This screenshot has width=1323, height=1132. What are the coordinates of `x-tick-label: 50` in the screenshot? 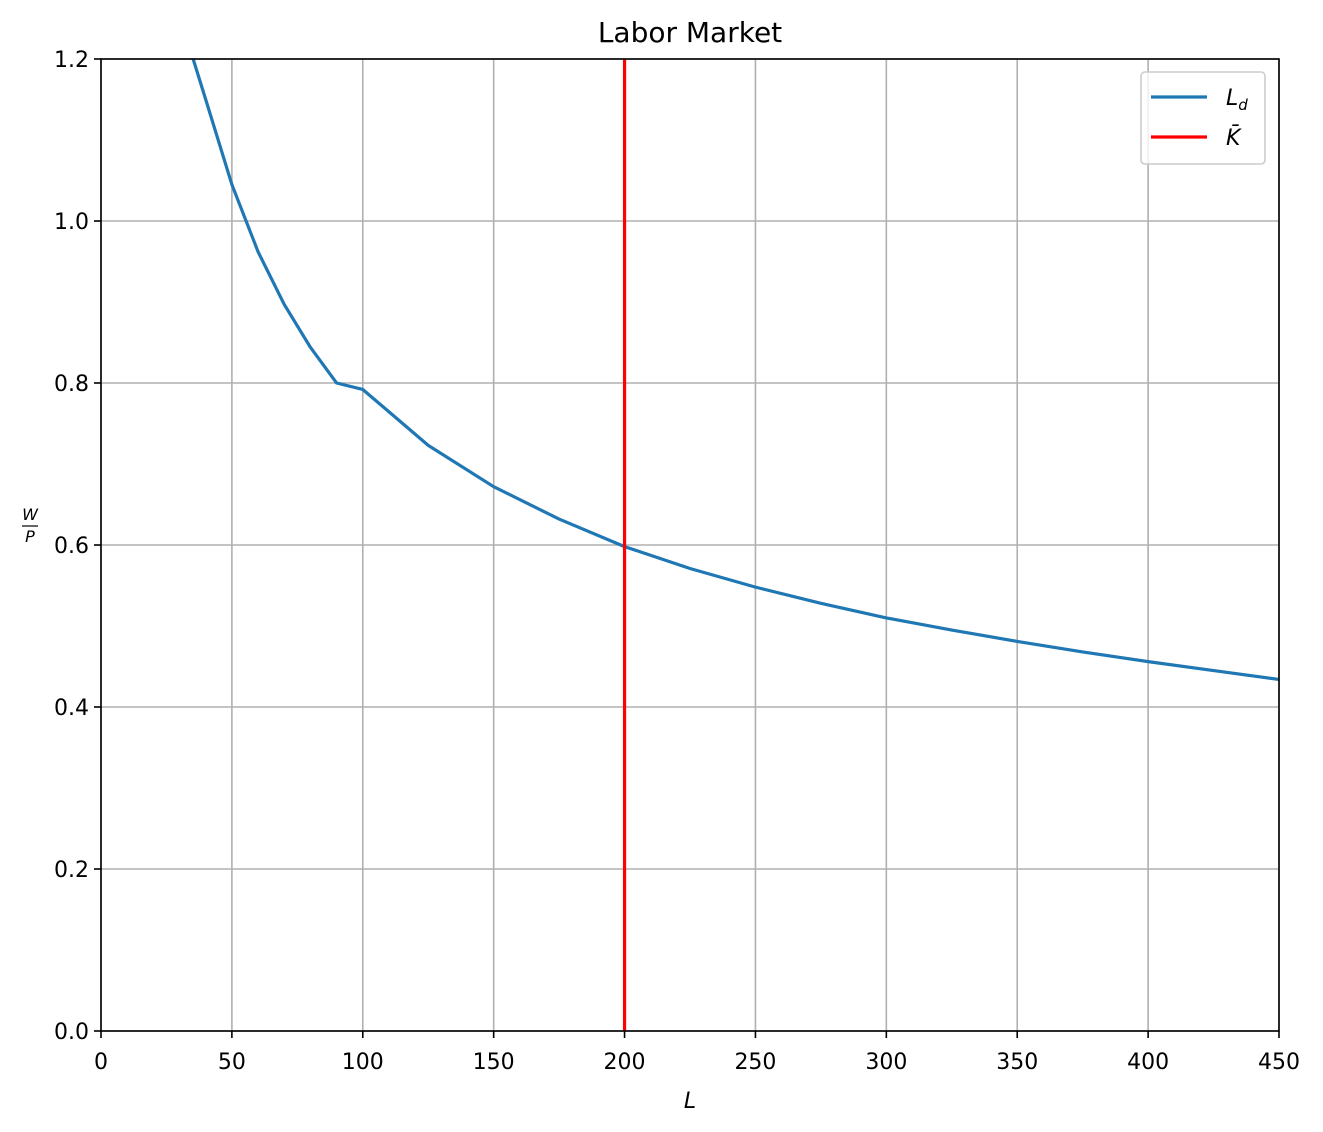 It's located at (232, 1062).